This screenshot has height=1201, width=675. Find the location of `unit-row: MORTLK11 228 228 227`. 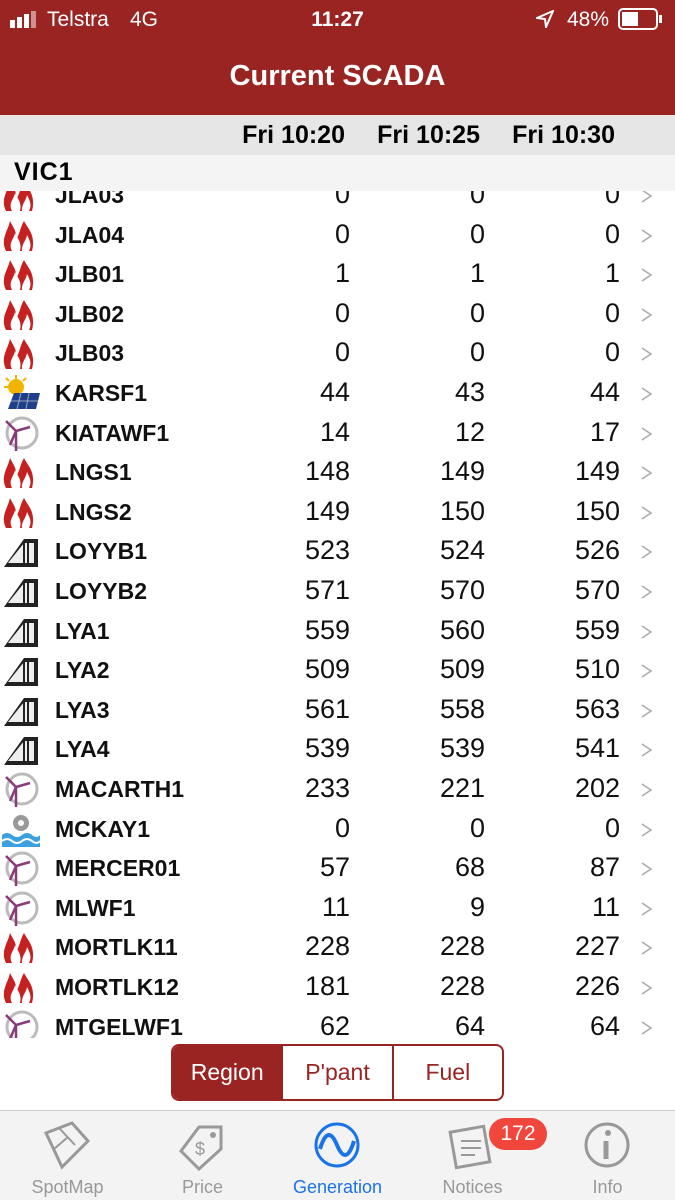

unit-row: MORTLK11 228 228 227 is located at coordinates (337, 947).